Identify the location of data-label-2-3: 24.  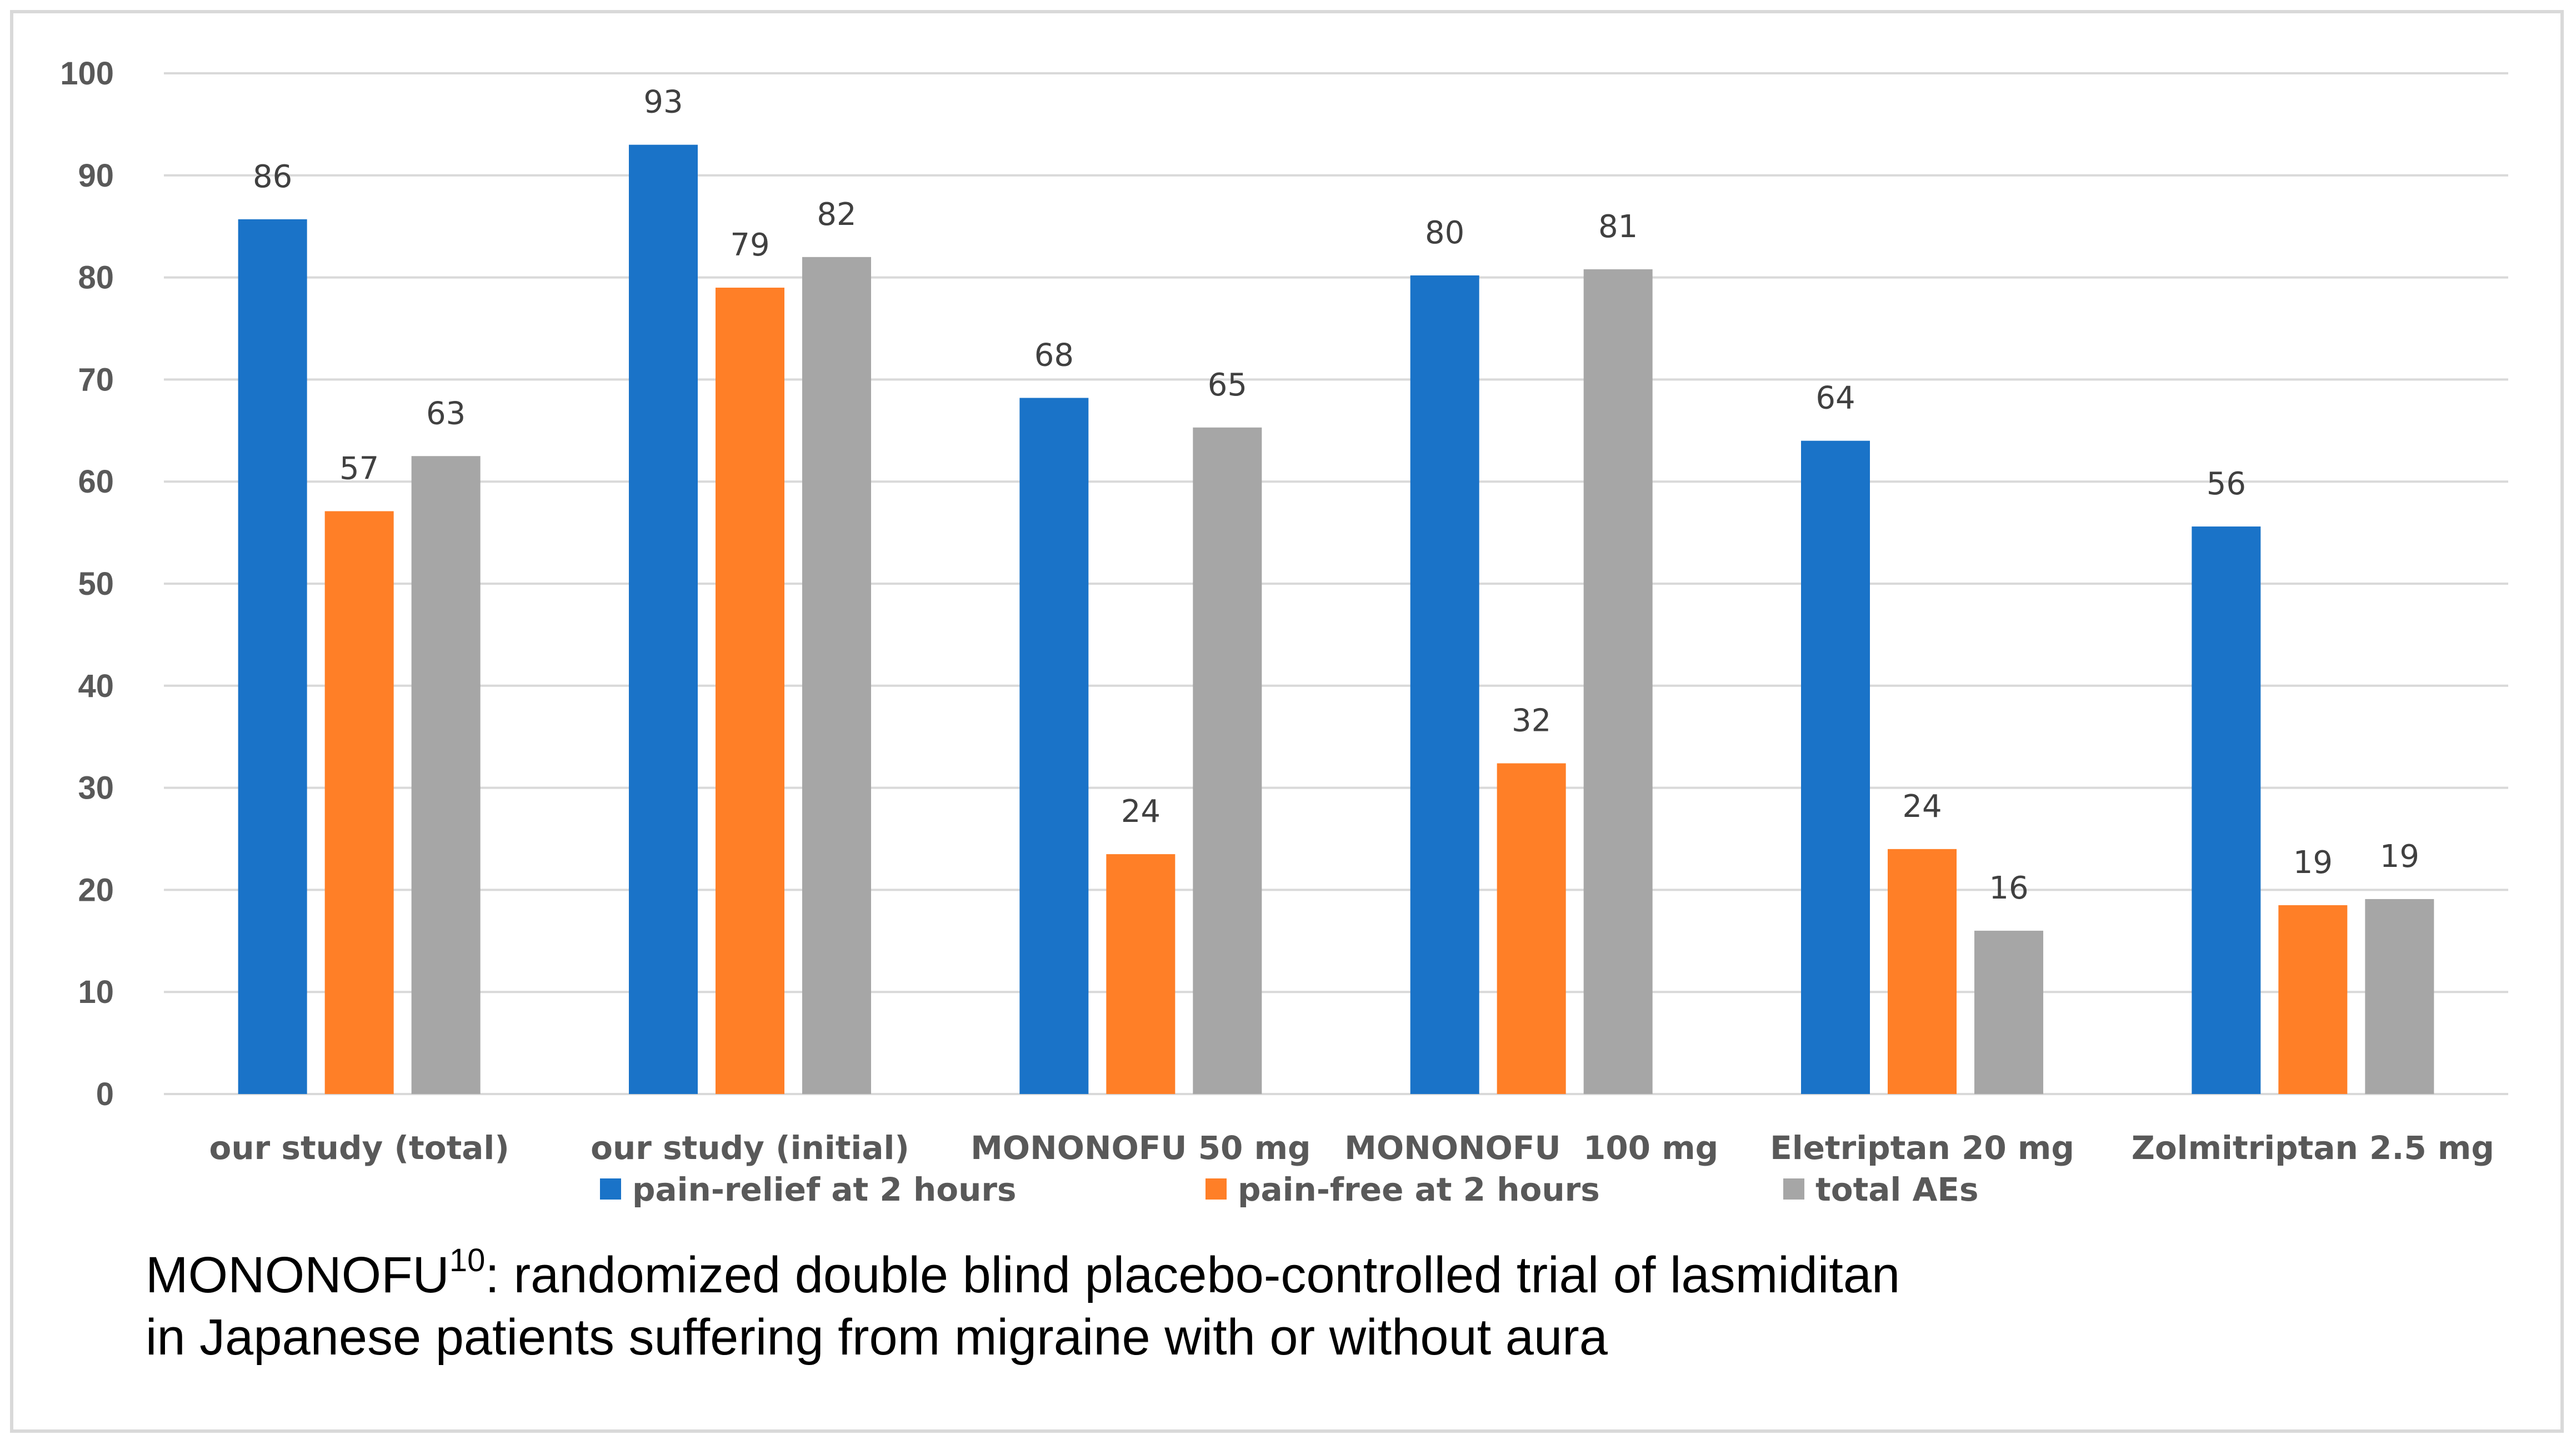
(1141, 812).